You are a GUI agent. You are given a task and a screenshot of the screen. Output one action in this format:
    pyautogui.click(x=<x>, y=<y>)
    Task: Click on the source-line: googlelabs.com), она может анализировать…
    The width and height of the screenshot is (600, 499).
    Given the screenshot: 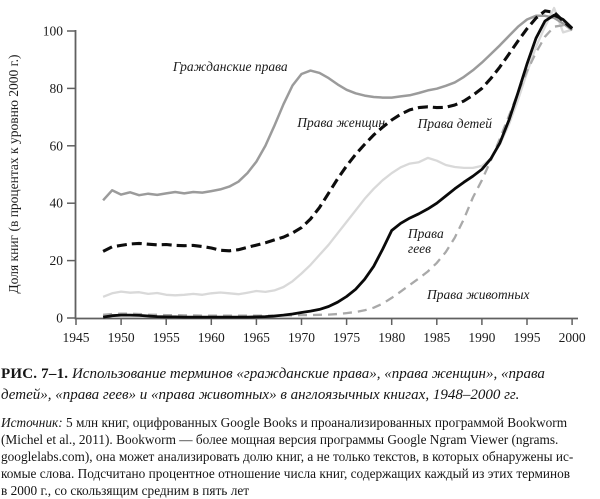 What is the action you would take?
    pyautogui.click(x=287, y=456)
    